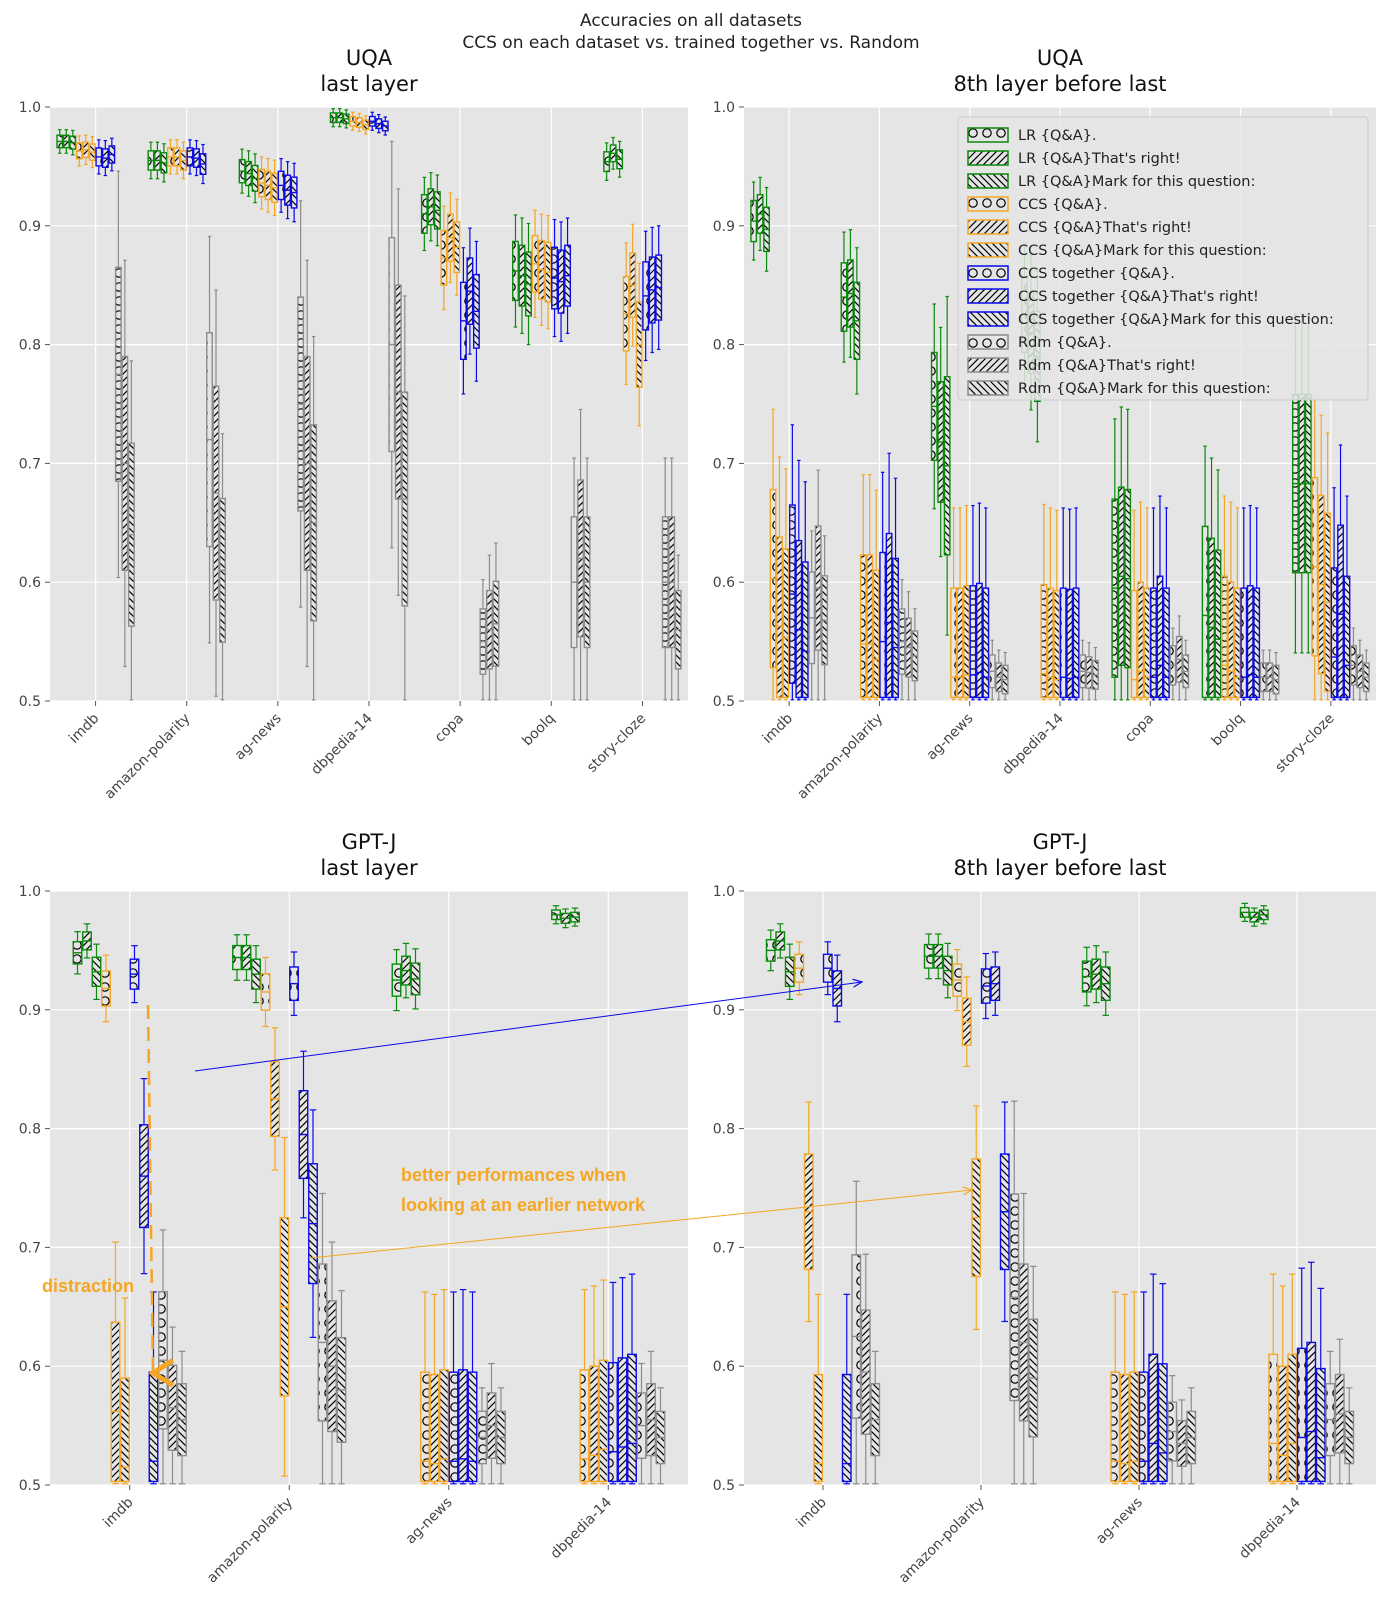 Image resolution: width=1383 pixels, height=1600 pixels. I want to click on legend-entry: LR {Q&A}Mark for this question:, so click(1111, 181).